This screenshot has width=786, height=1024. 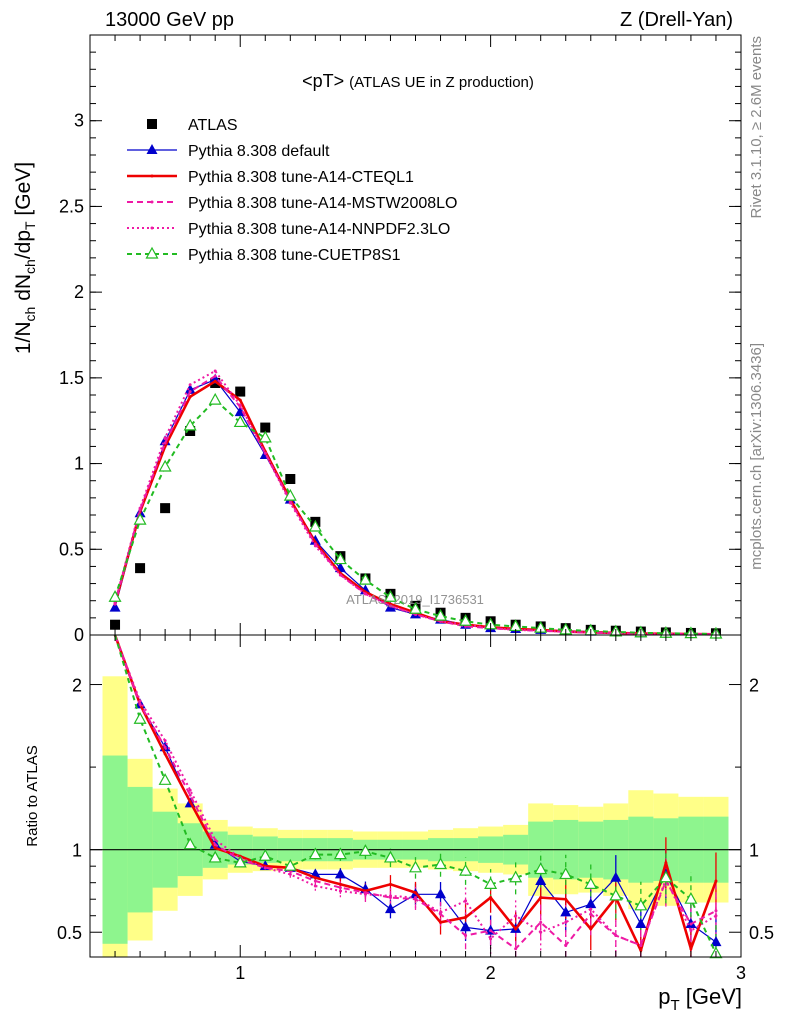 I want to click on legend-swatch-marker, so click(x=152, y=252).